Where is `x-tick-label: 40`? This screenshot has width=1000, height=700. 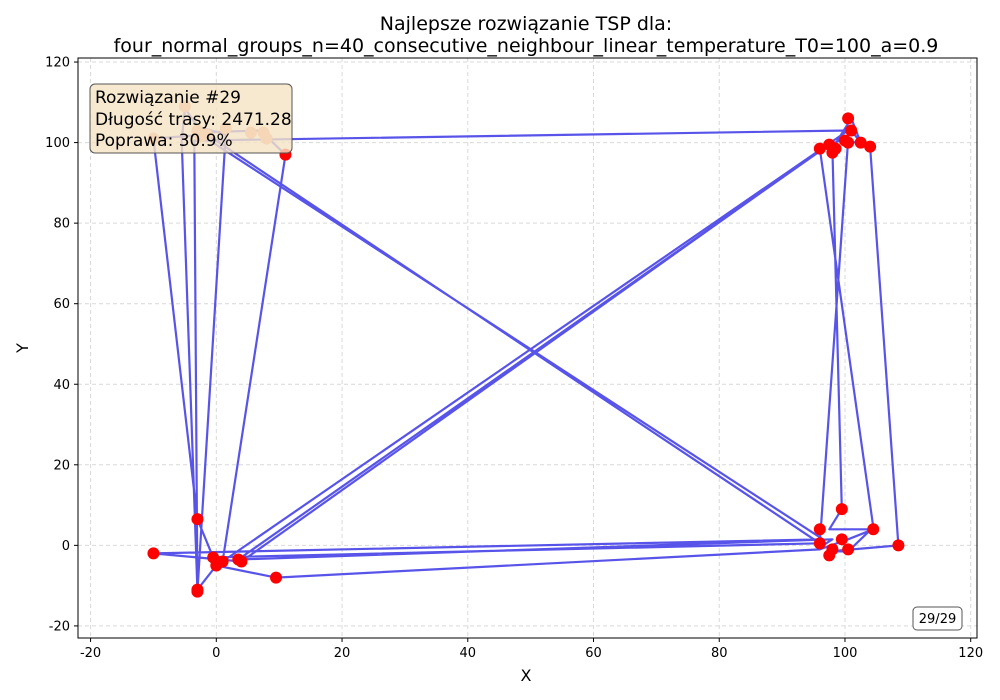 x-tick-label: 40 is located at coordinates (468, 653).